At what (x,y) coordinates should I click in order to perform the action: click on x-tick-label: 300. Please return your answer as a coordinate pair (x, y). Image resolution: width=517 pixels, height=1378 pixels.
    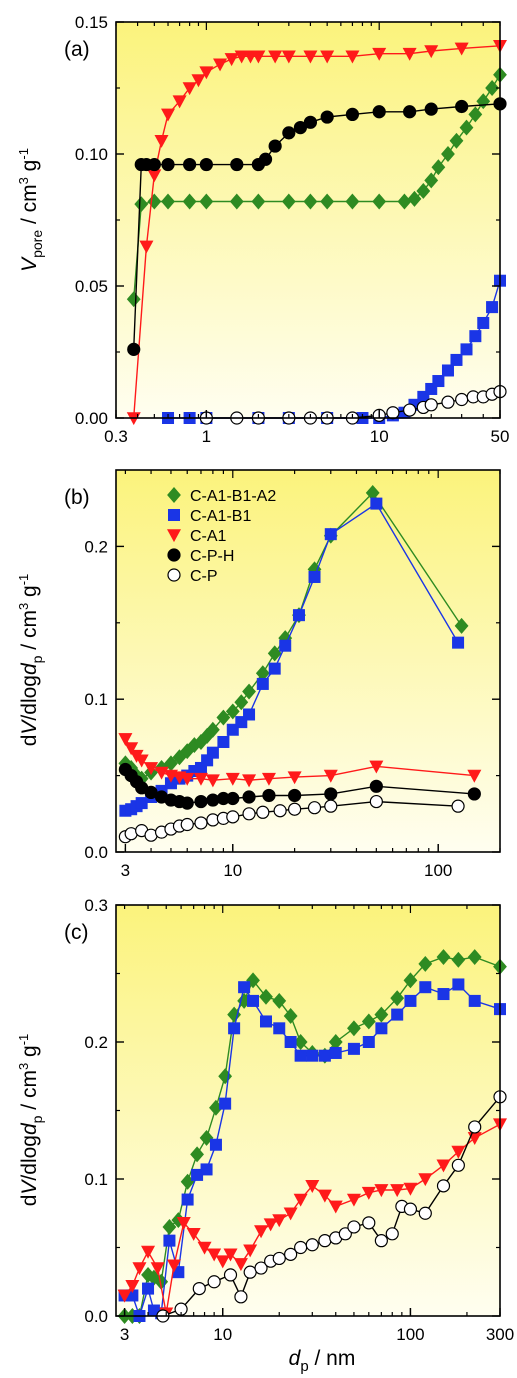
    Looking at the image, I should click on (500, 1334).